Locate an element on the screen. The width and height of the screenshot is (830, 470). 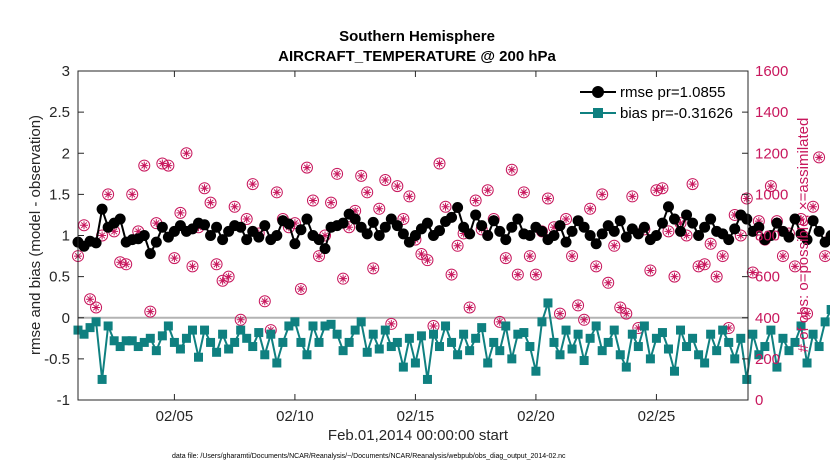
y2-tick-label: 1000 is located at coordinates (771, 194).